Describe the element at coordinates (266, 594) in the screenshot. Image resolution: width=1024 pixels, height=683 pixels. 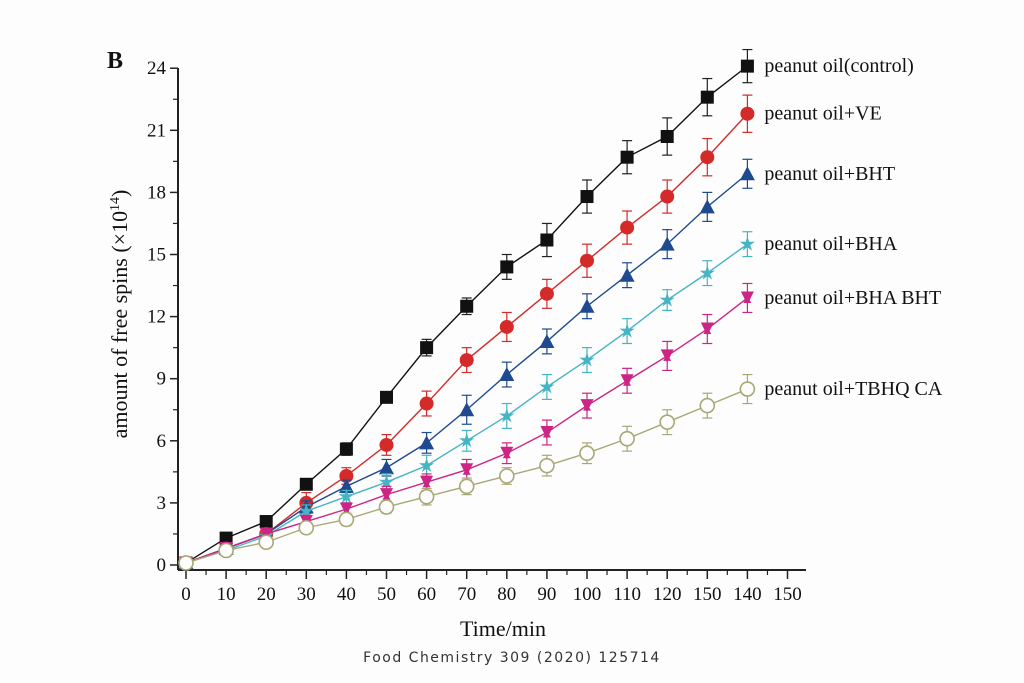
I see `x-tick-label: 20` at that location.